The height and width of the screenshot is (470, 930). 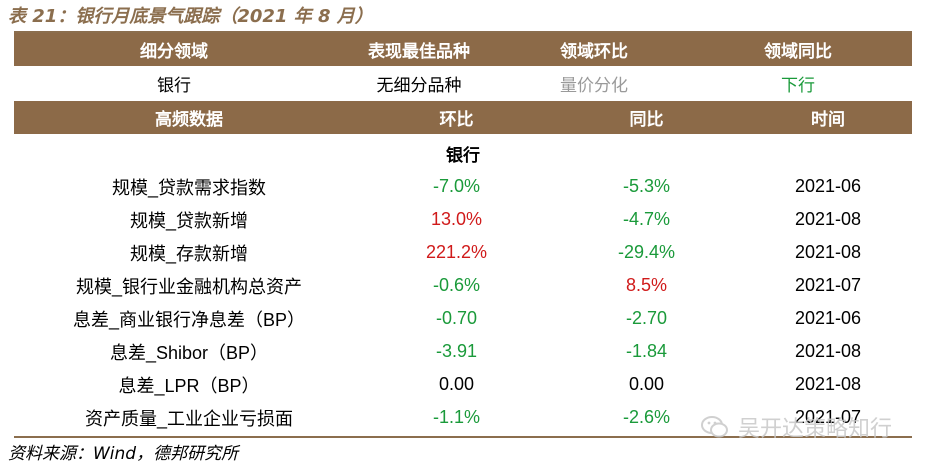 I want to click on header-row-1: 细分领域 表现最佳品种 领域环比 领域同比, so click(x=463, y=49).